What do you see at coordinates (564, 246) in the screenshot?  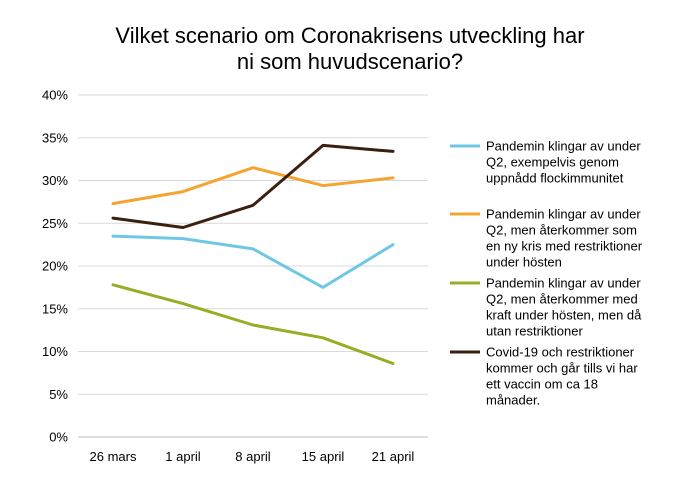 I see `legend-label: en ny kris med restriktioner` at bounding box center [564, 246].